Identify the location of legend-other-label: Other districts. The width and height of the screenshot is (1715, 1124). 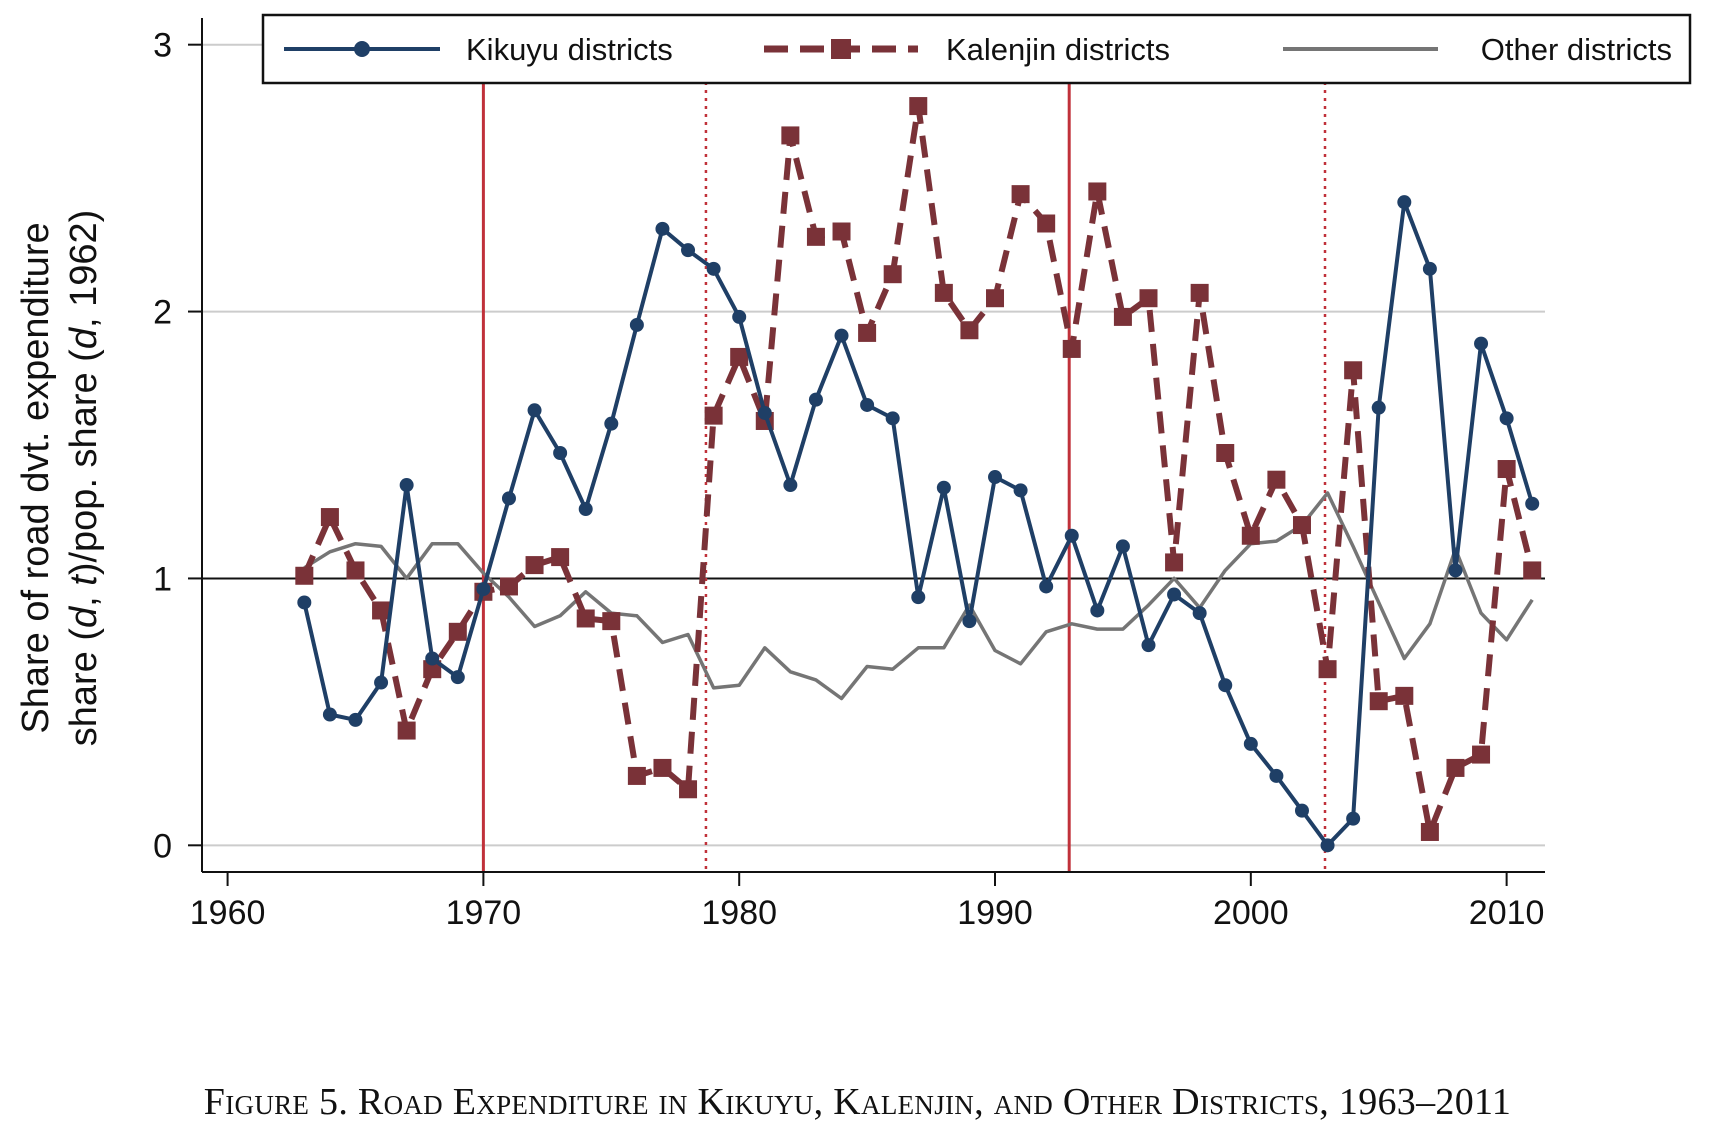
(1576, 49).